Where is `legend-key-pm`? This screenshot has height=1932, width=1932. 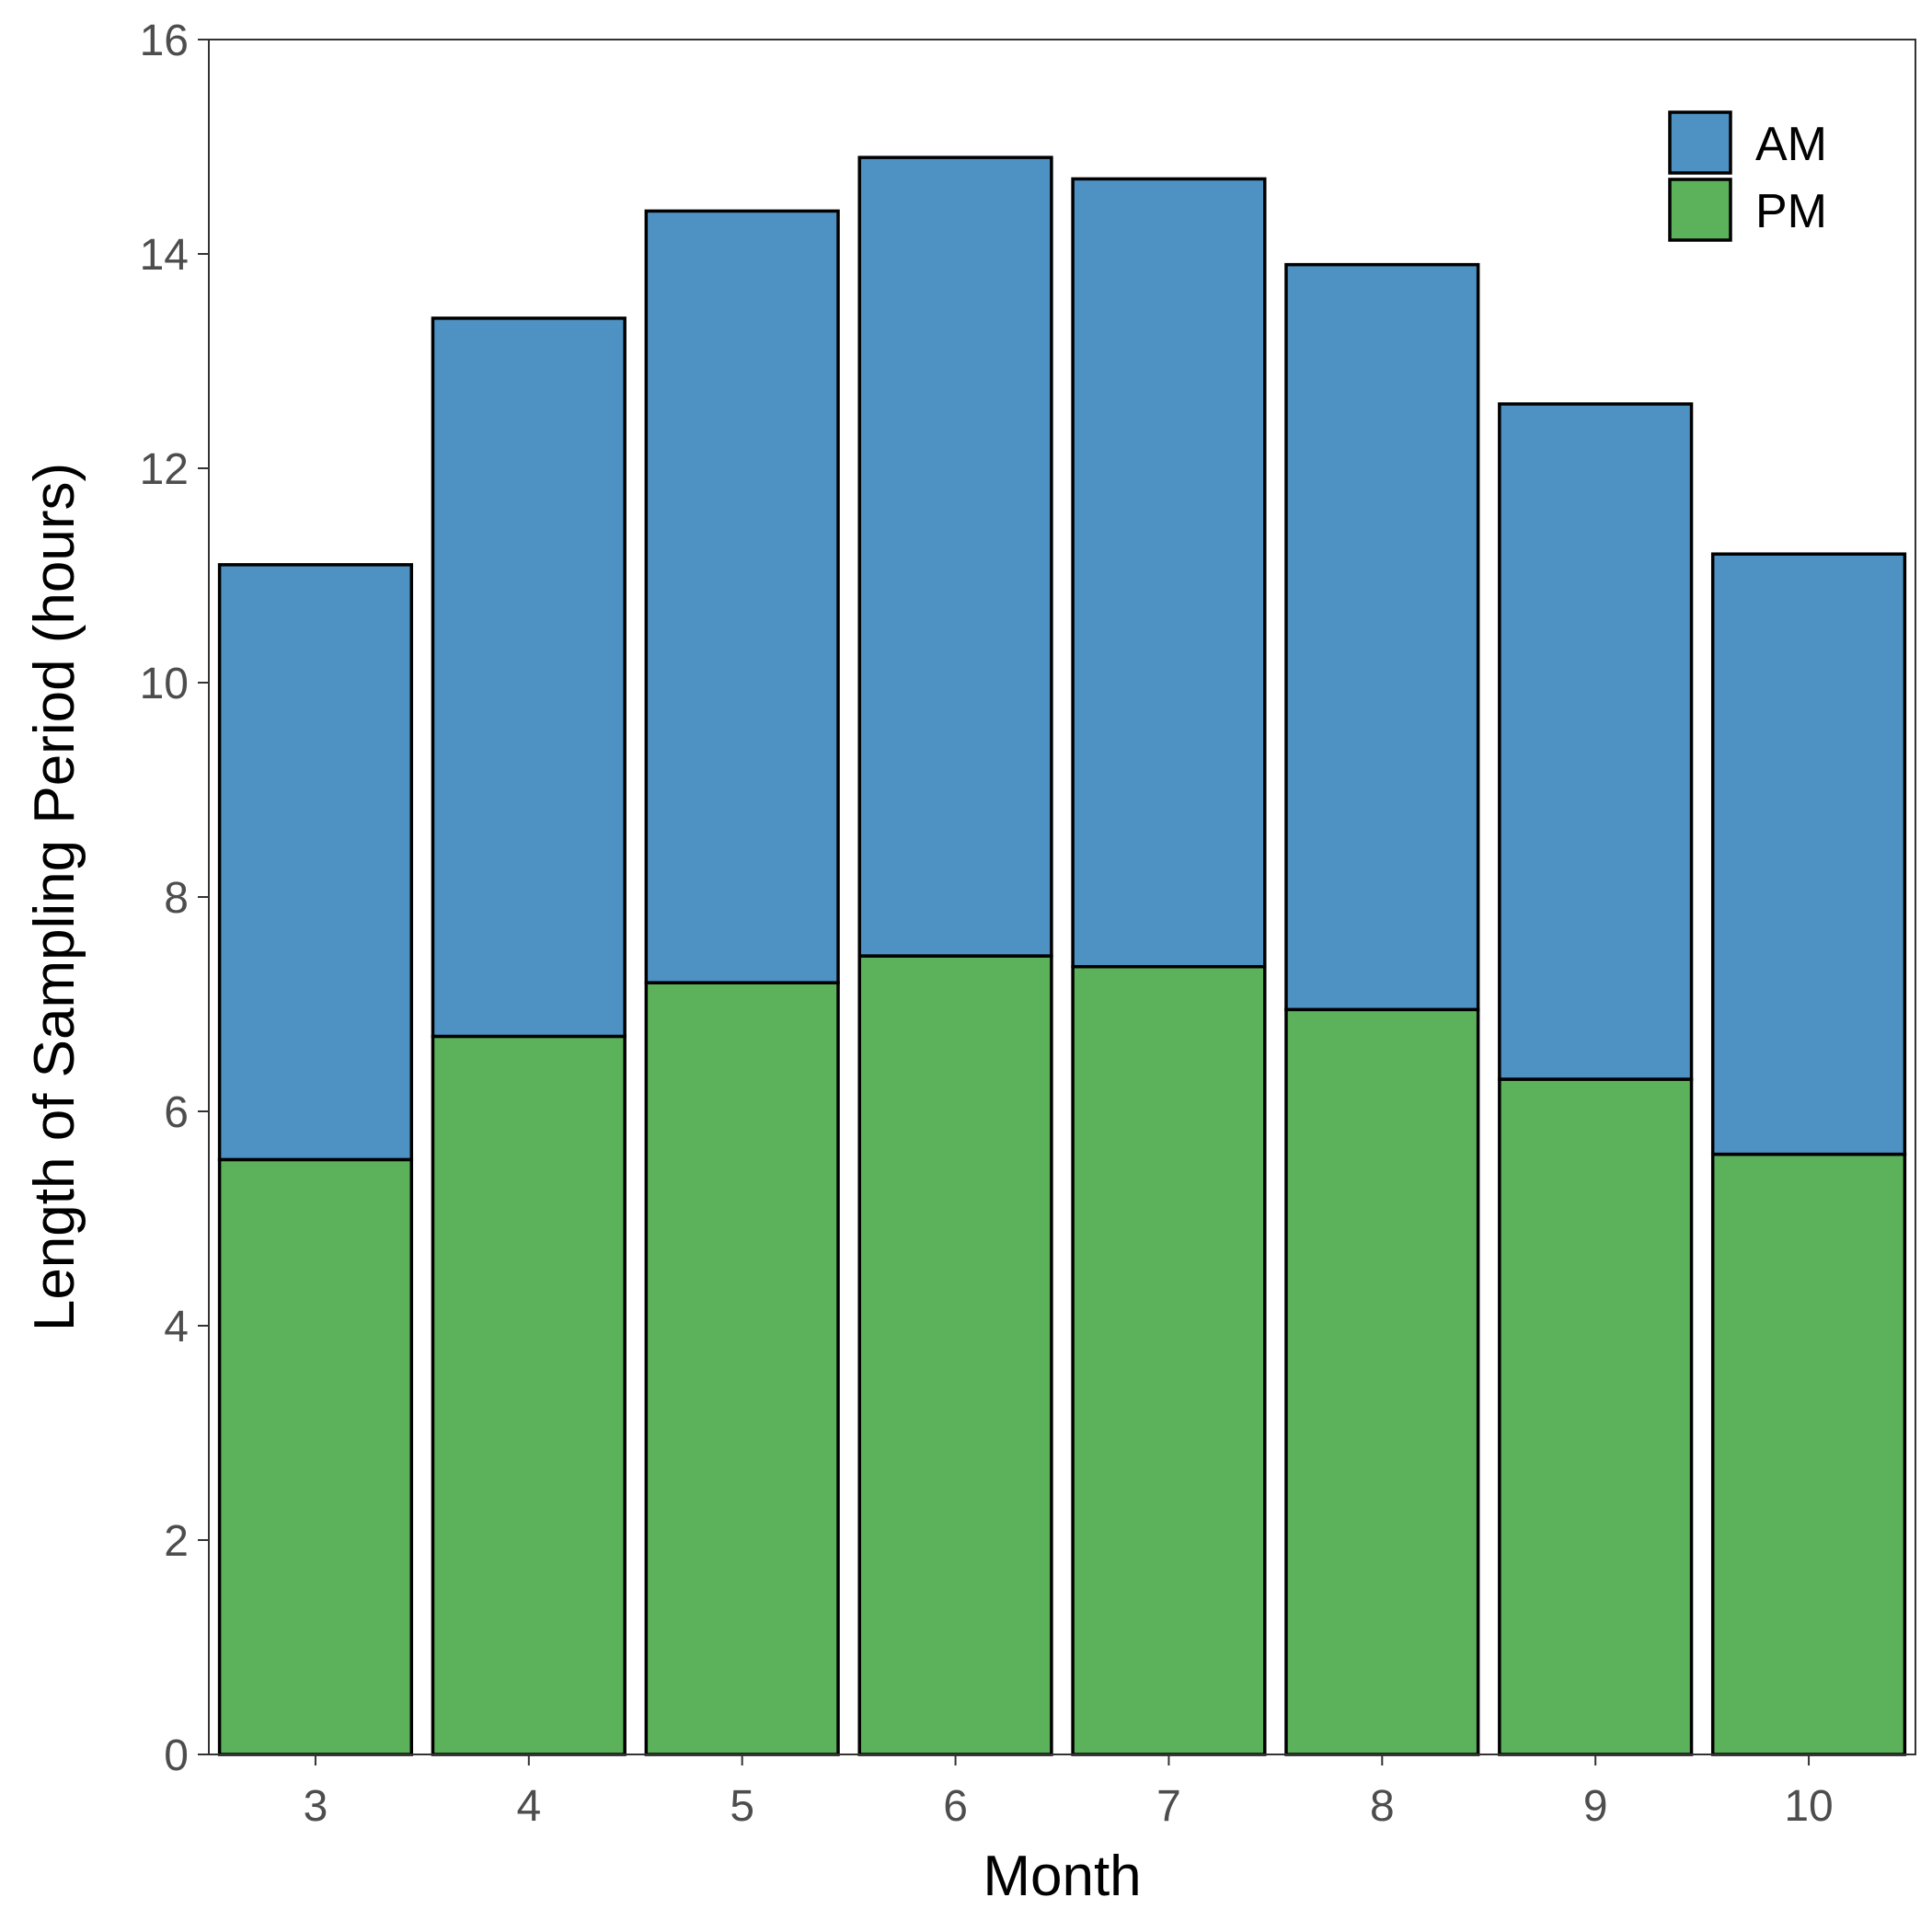 legend-key-pm is located at coordinates (1700, 210).